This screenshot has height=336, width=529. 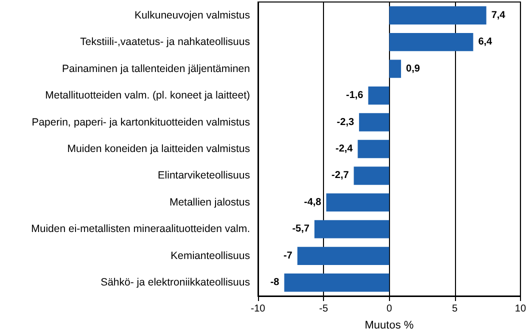 What do you see at coordinates (192, 15) in the screenshot?
I see `y-tick-label: Kulkuneuvojen valmistus` at bounding box center [192, 15].